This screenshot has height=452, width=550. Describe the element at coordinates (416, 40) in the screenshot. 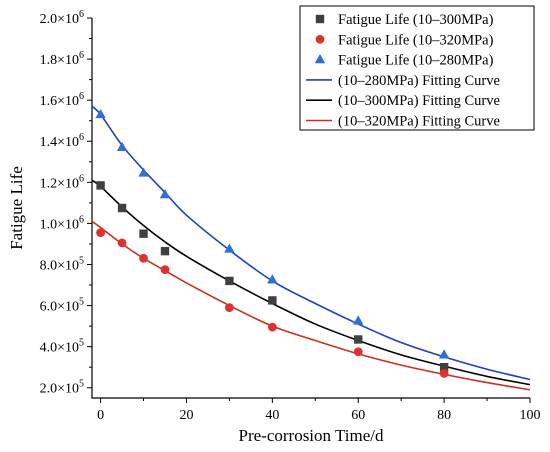

I see `legend-label: Fatigue Life (10–320MPa)` at that location.